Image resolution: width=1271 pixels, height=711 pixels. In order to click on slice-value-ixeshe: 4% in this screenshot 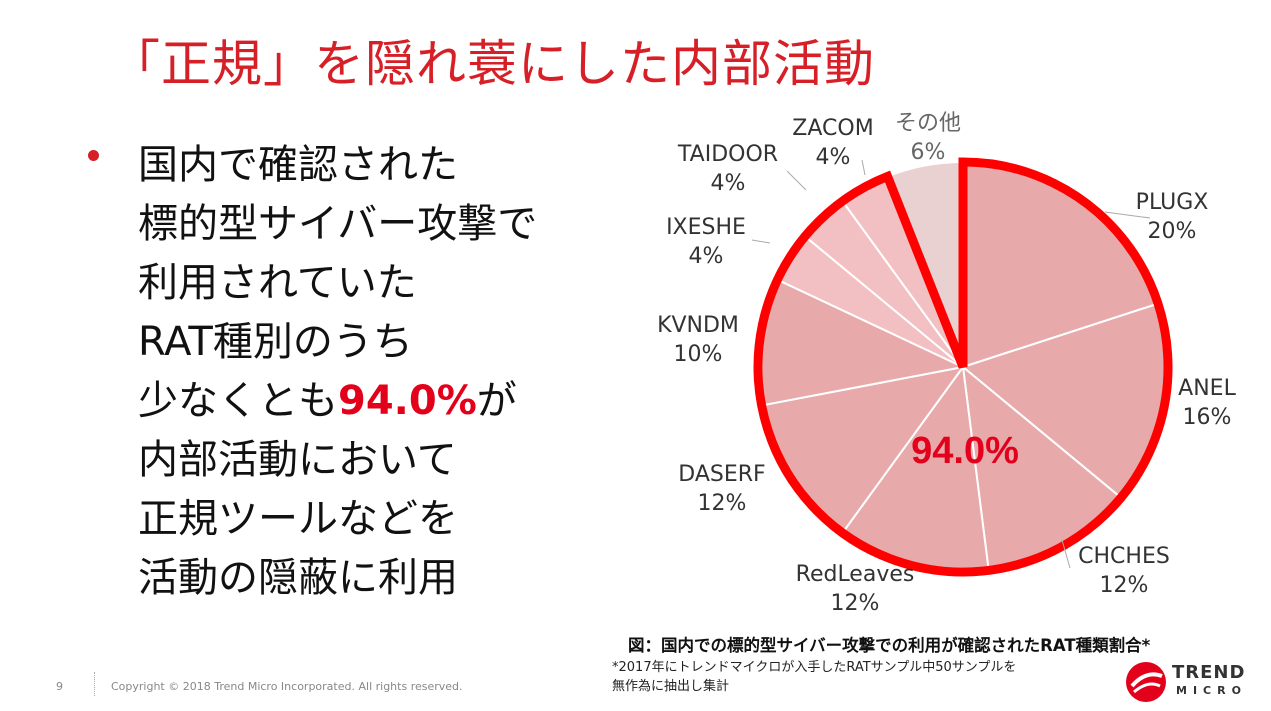, I will do `click(706, 256)`.